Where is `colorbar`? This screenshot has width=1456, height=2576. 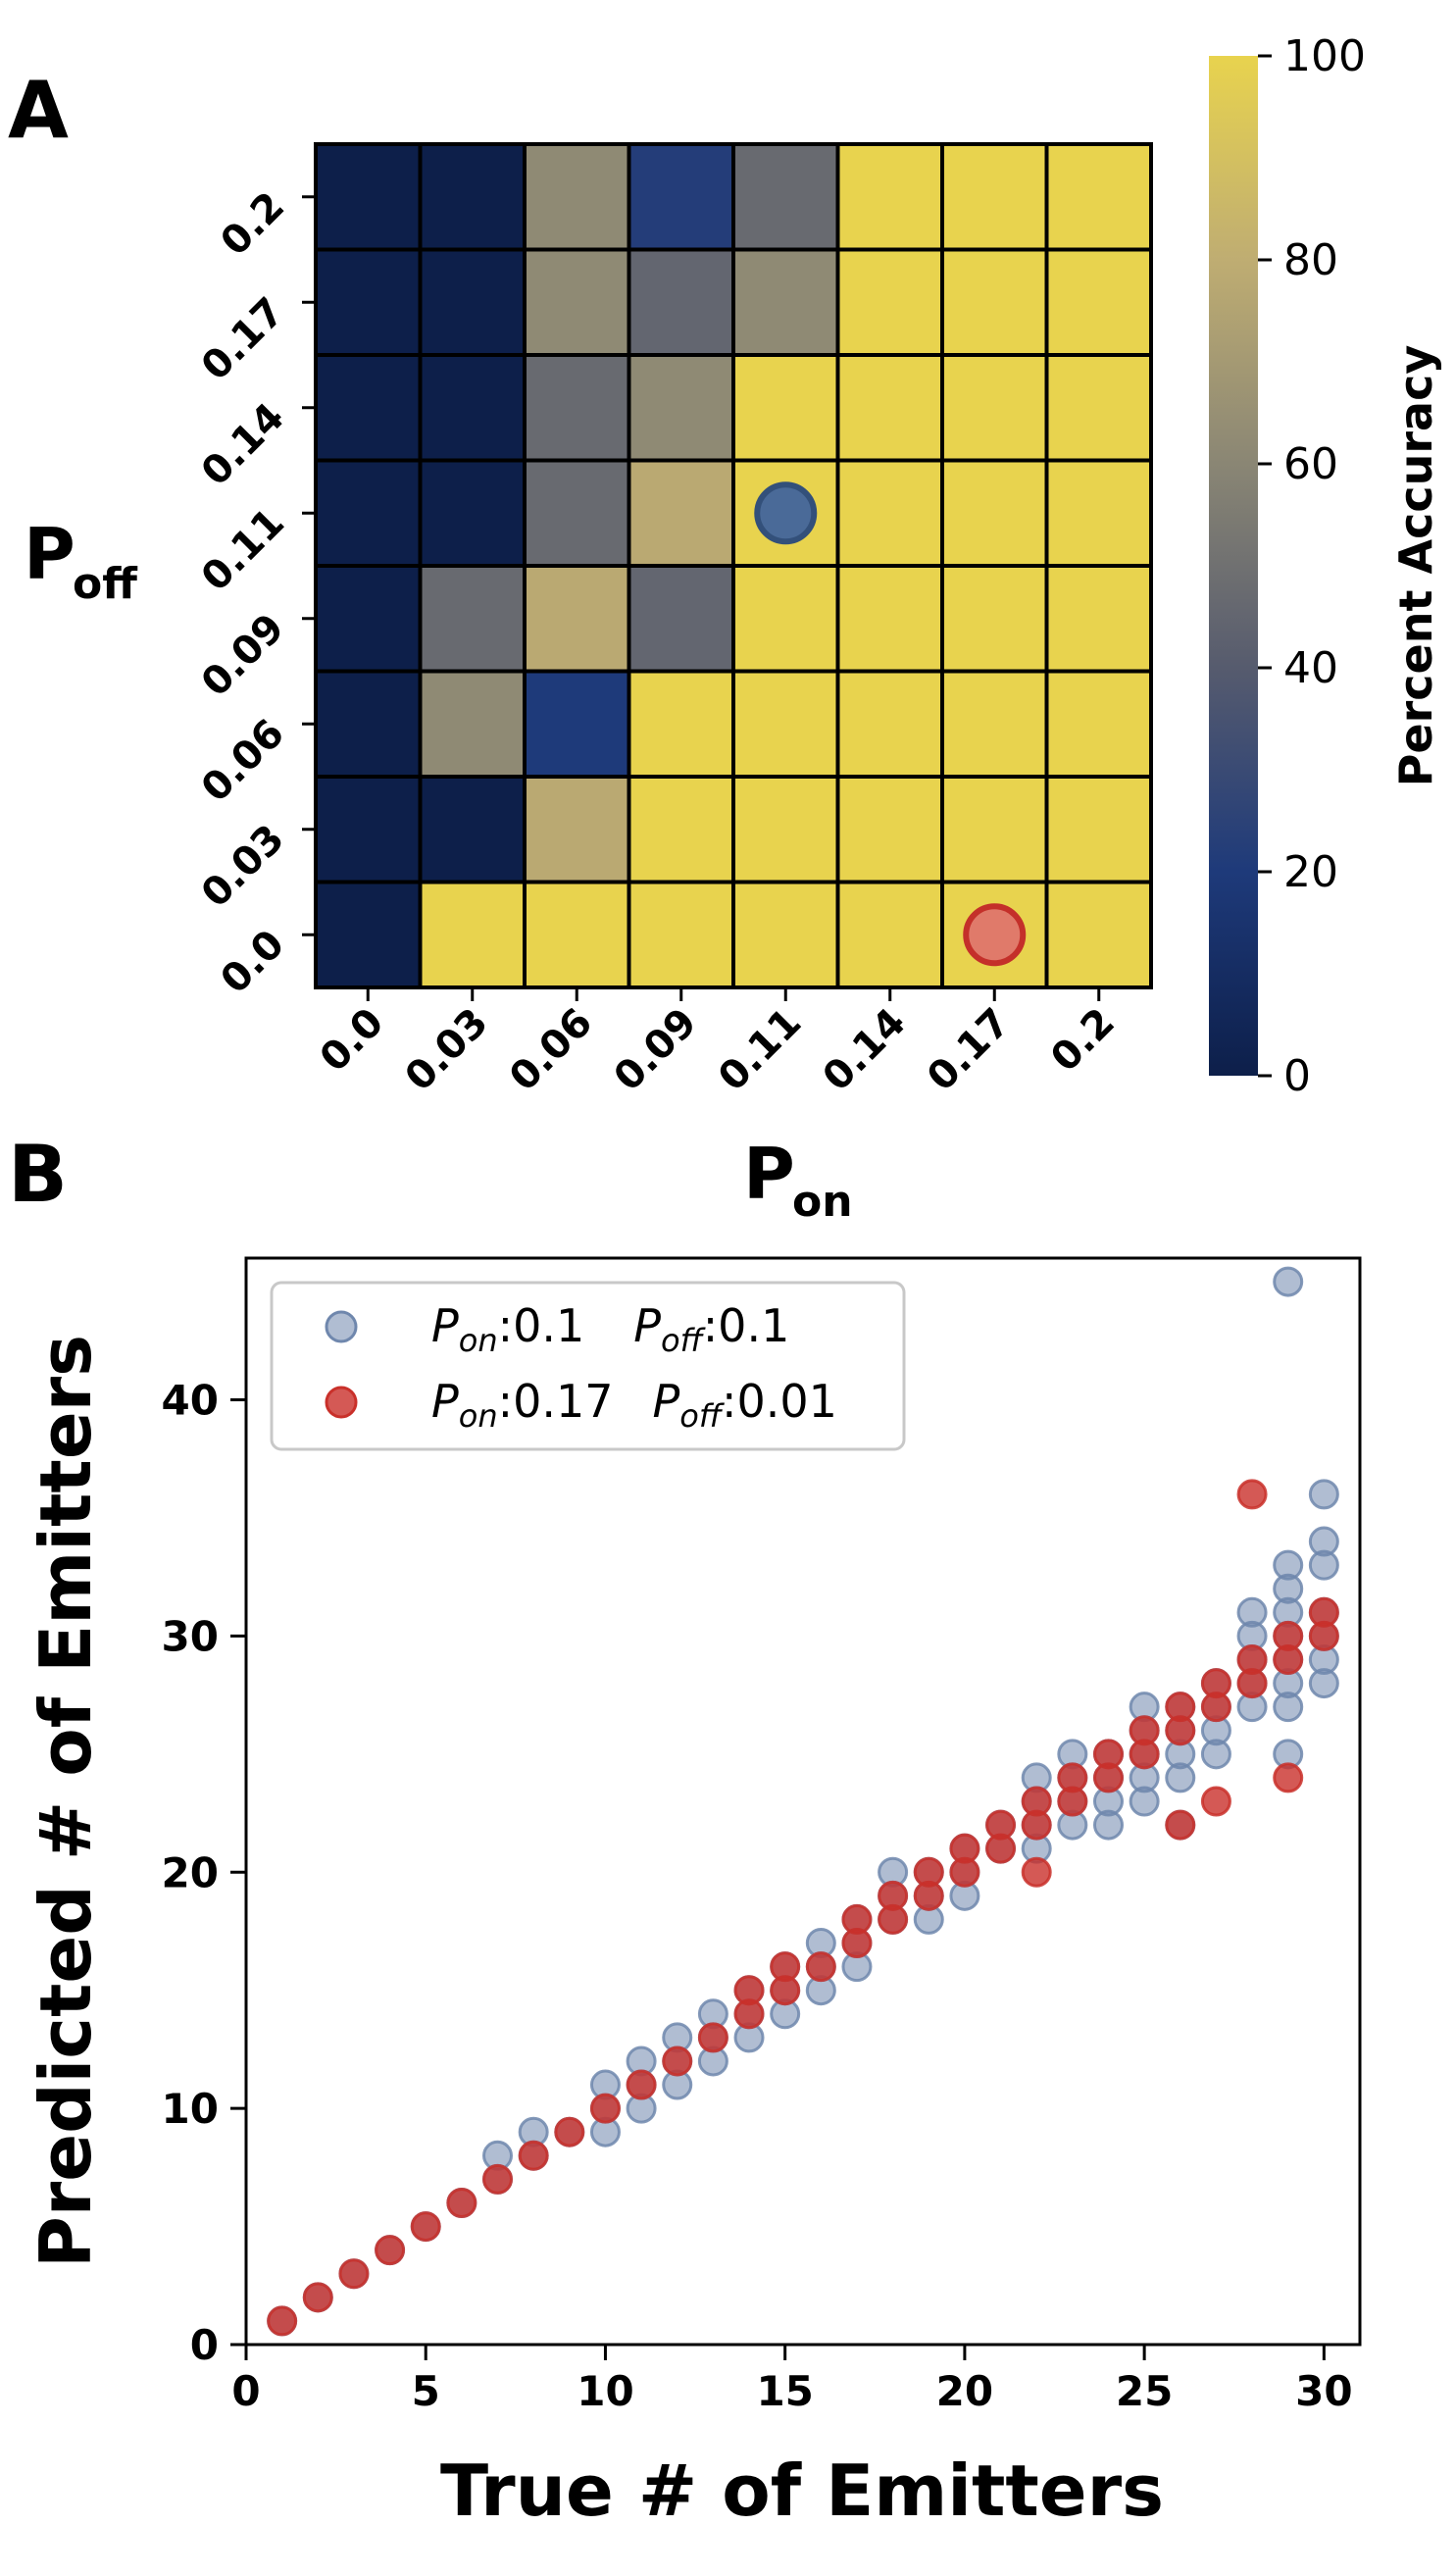
colorbar is located at coordinates (1233, 566).